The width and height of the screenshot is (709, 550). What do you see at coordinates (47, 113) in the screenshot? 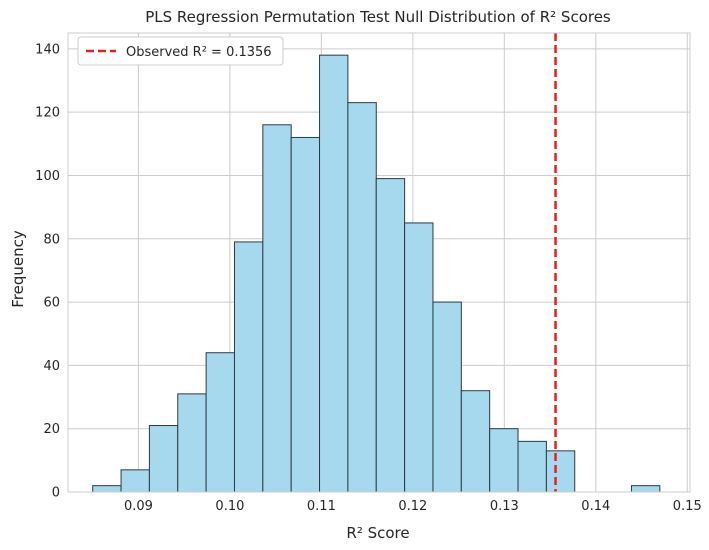
I see `y-tick-label: 120` at bounding box center [47, 113].